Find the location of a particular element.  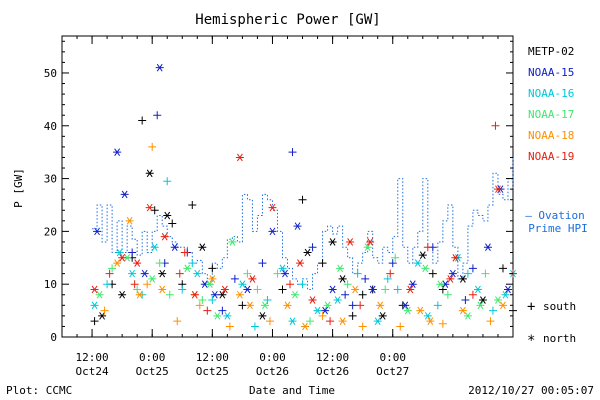

x-tick-date-label: Oct24 is located at coordinates (92, 371).